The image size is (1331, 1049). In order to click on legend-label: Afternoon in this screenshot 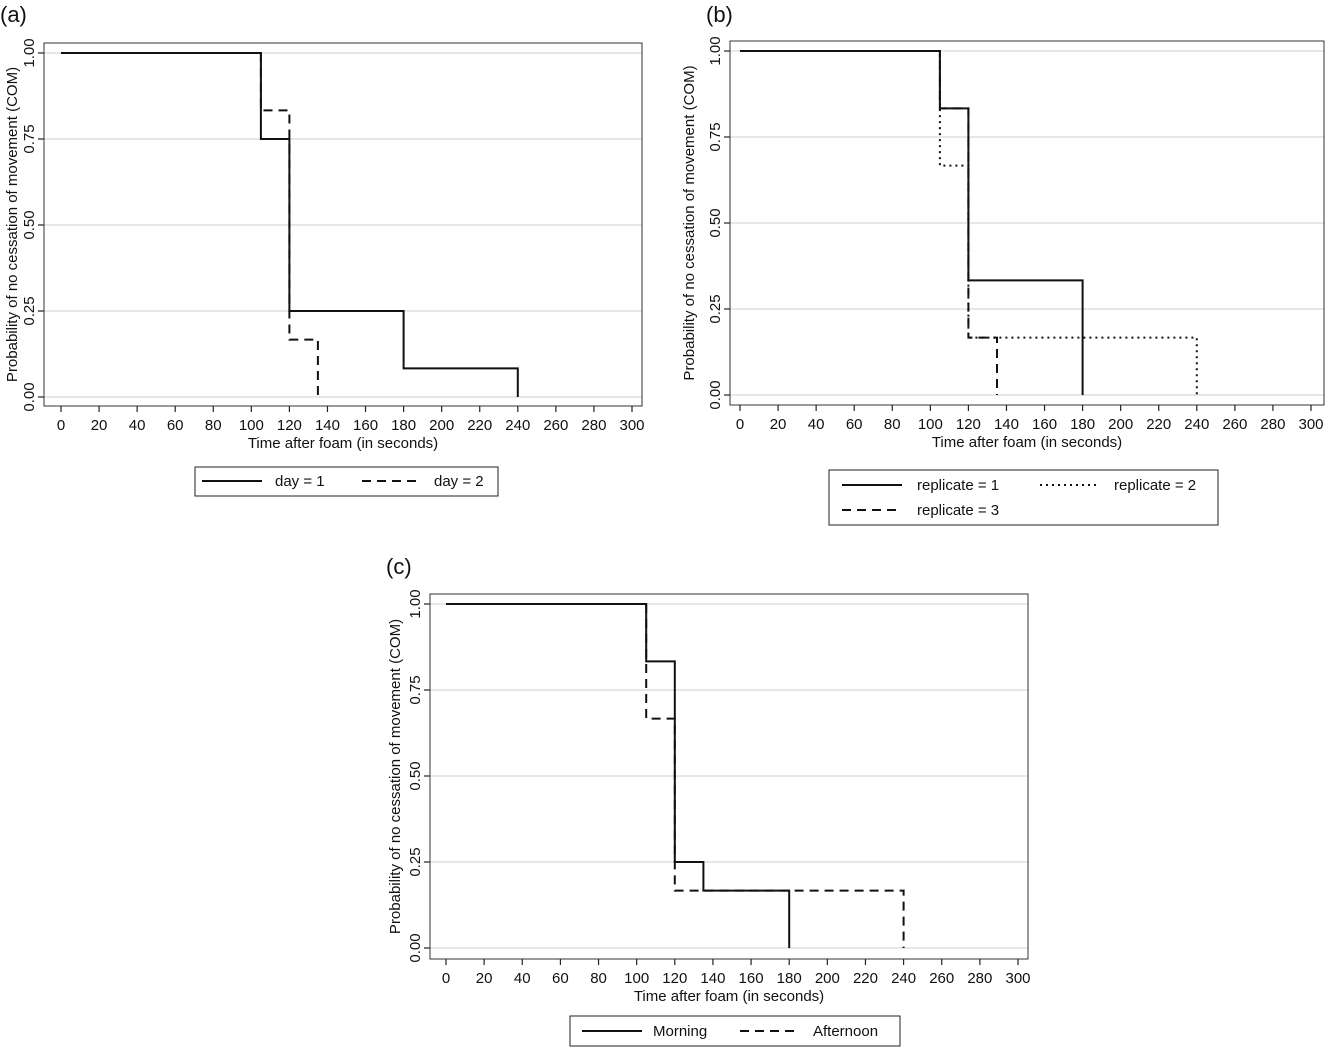, I will do `click(845, 1031)`.